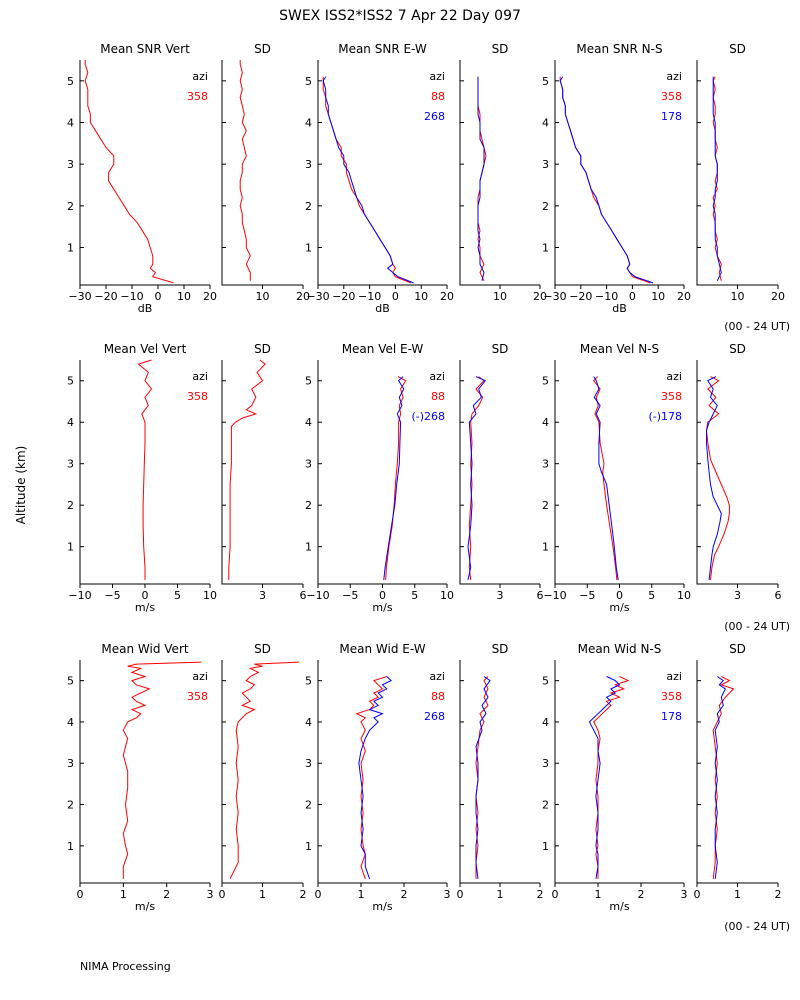  What do you see at coordinates (379, 478) in the screenshot?
I see `panel-r2-c3: Mean Vel E-W −10 −5 0 5 10 1 2 3 4 5 m/s azi 88 (-)268` at bounding box center [379, 478].